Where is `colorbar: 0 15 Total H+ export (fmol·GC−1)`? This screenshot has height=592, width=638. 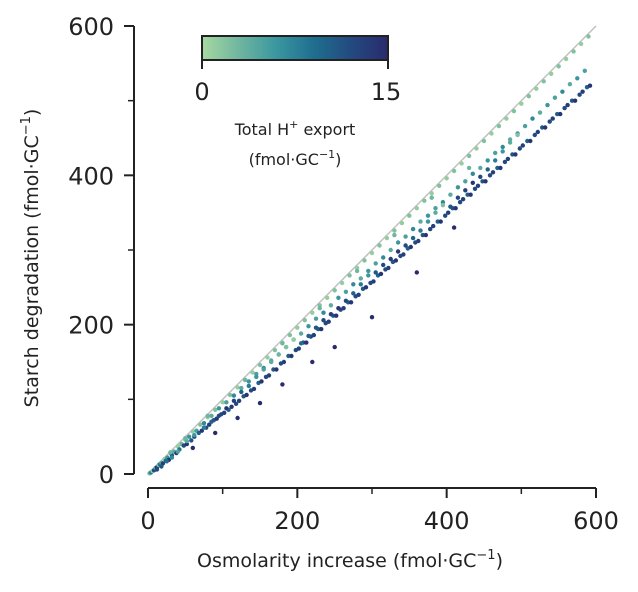 colorbar: 0 15 Total H+ export (fmol·GC−1) is located at coordinates (298, 102).